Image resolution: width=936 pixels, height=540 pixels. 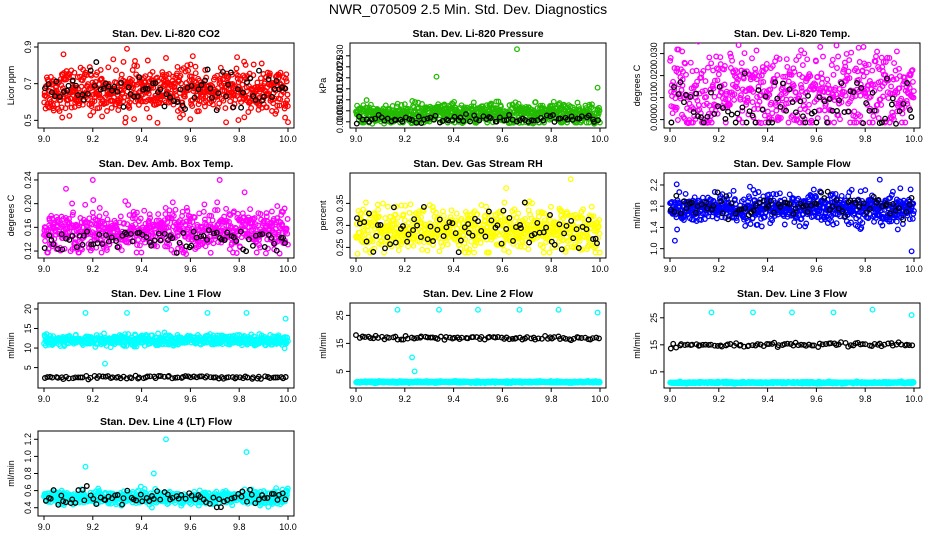 What do you see at coordinates (340, 100) in the screenshot?
I see `y-tick-label: 0.010` at bounding box center [340, 100].